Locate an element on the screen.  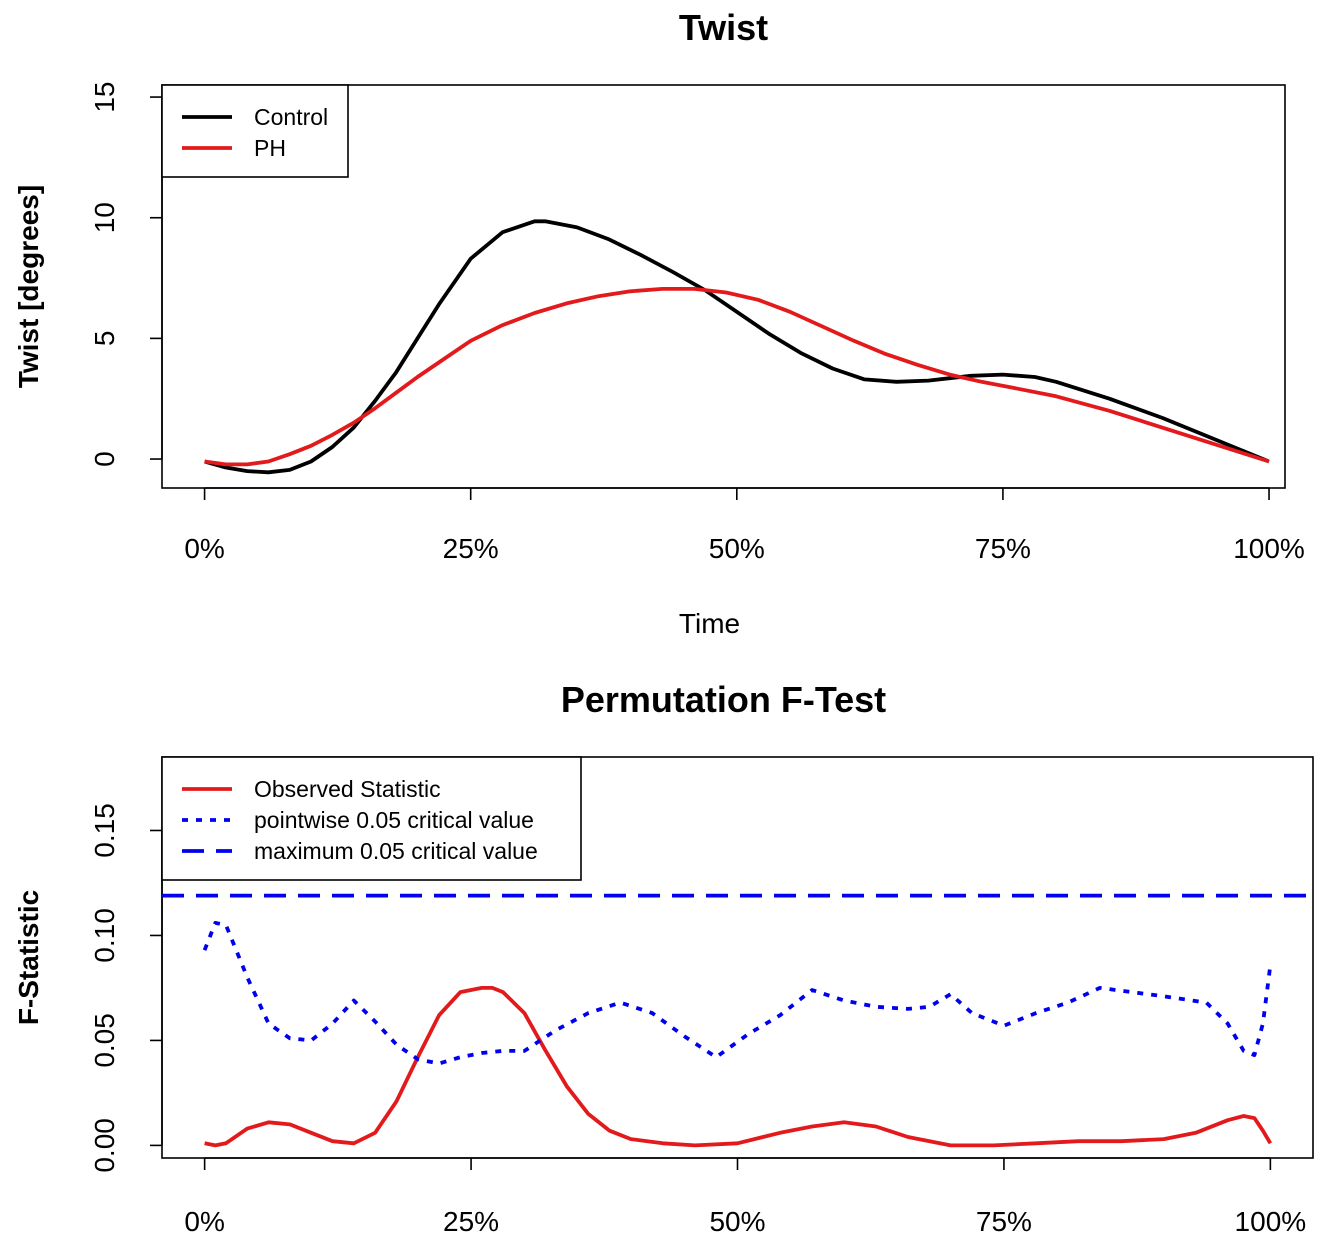
chart-title: Permutation F-Test is located at coordinates (723, 699).